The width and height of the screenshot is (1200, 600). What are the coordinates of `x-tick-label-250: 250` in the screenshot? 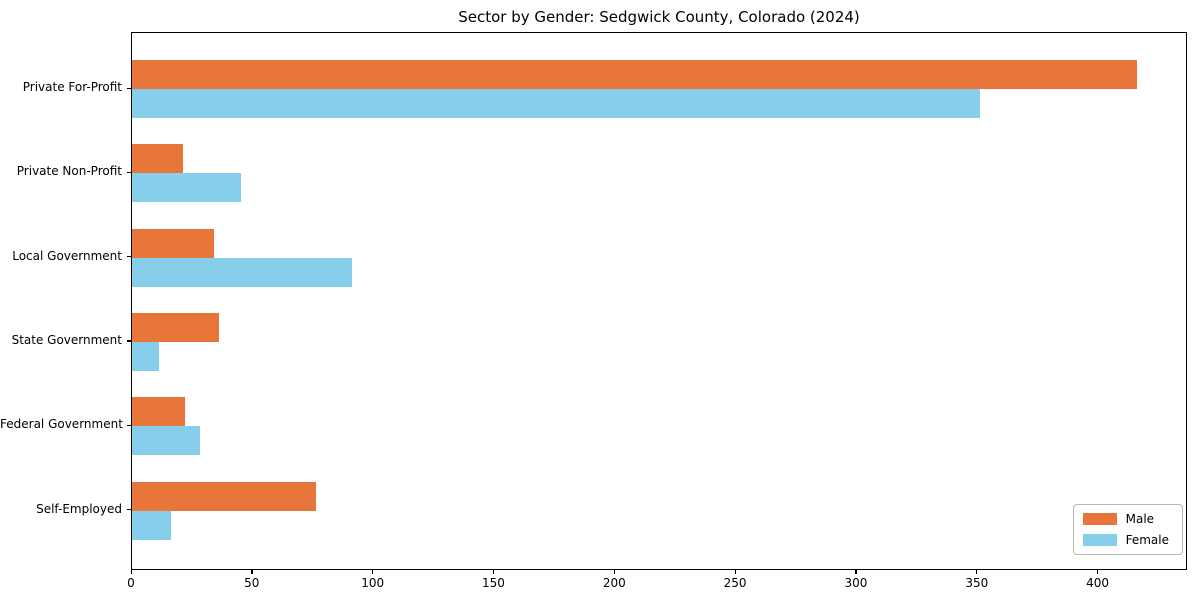 It's located at (735, 583).